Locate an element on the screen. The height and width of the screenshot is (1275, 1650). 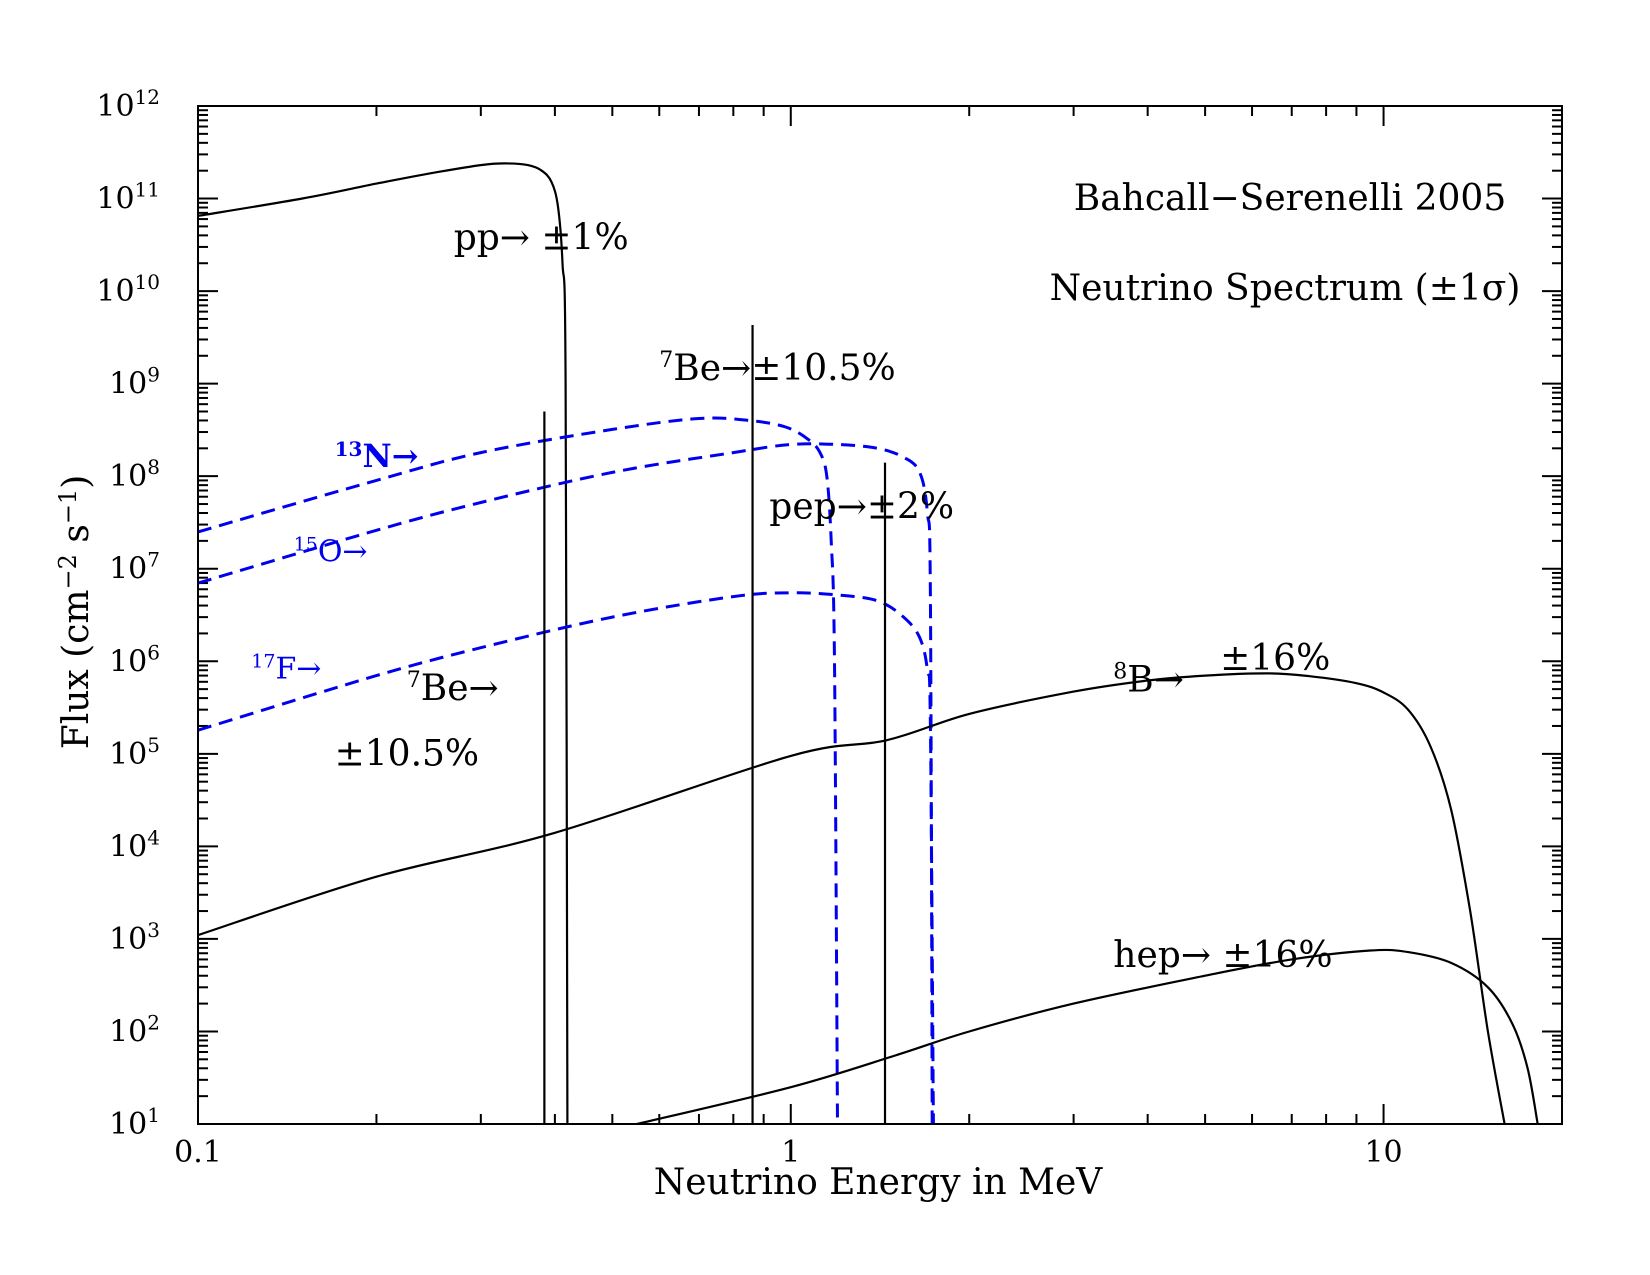
annotation-main: O→ is located at coordinates (343, 551).